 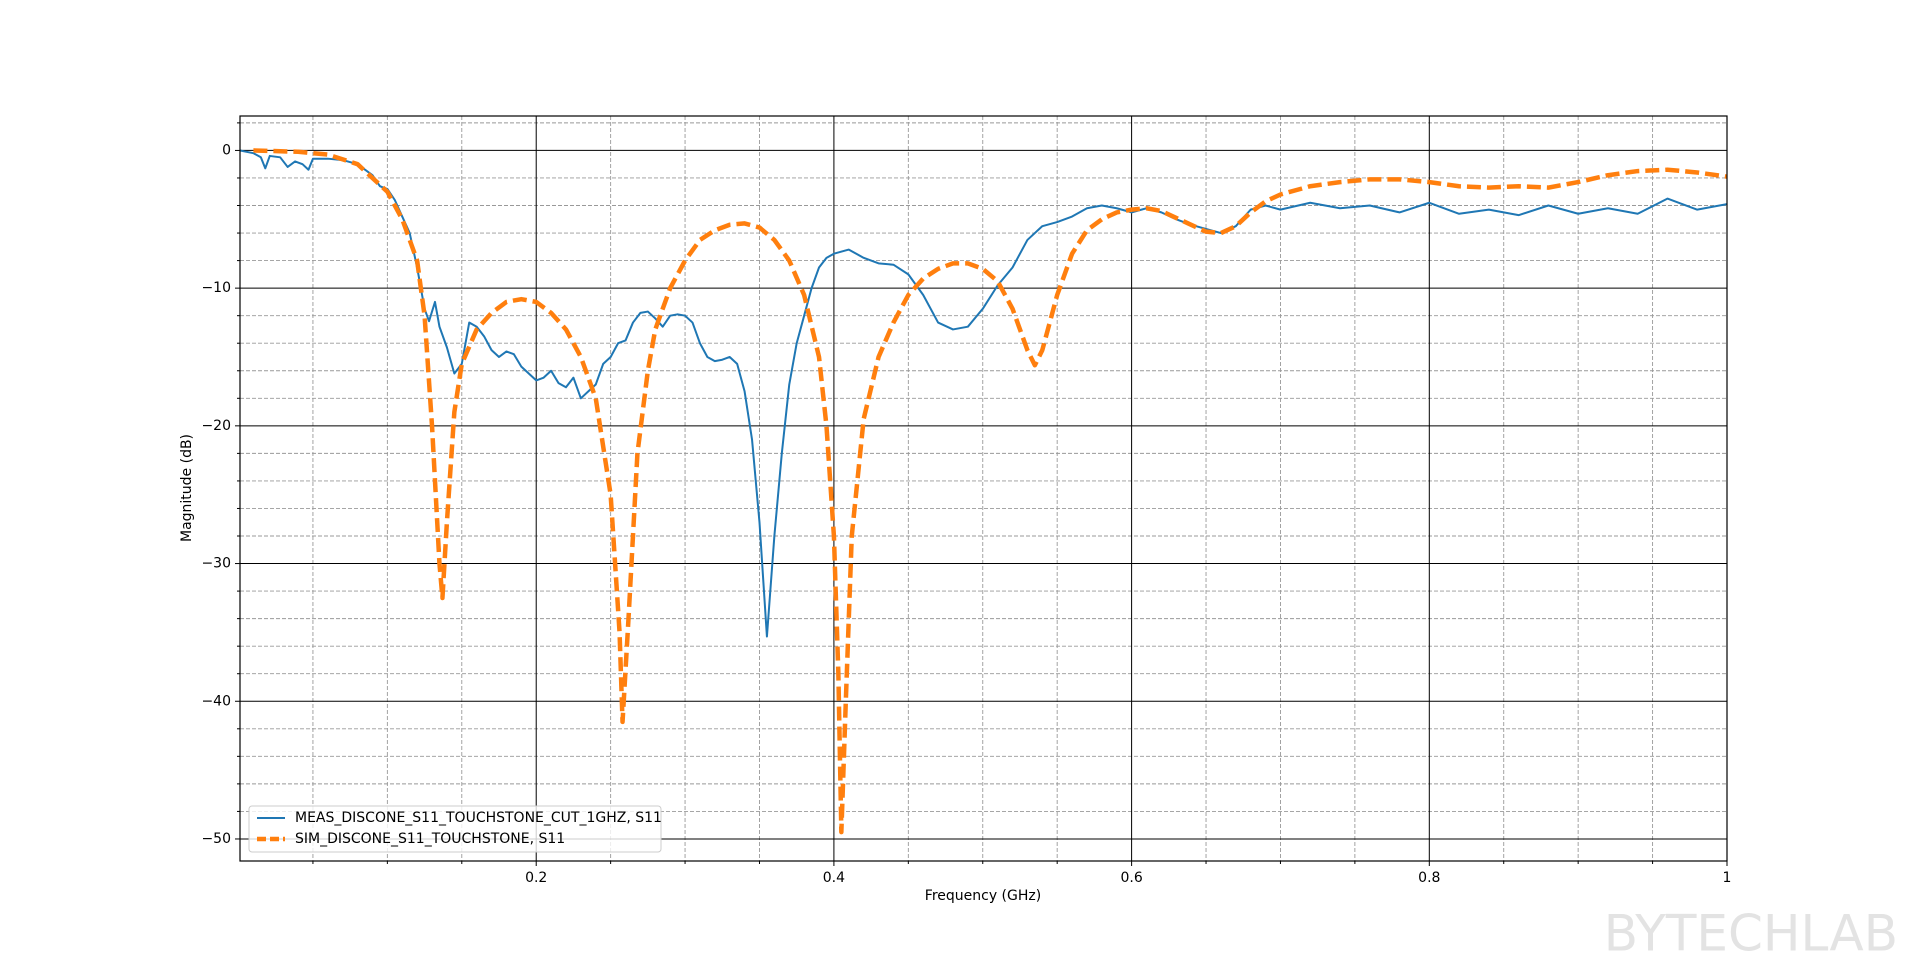 What do you see at coordinates (216, 701) in the screenshot?
I see `y-tick-label: −40` at bounding box center [216, 701].